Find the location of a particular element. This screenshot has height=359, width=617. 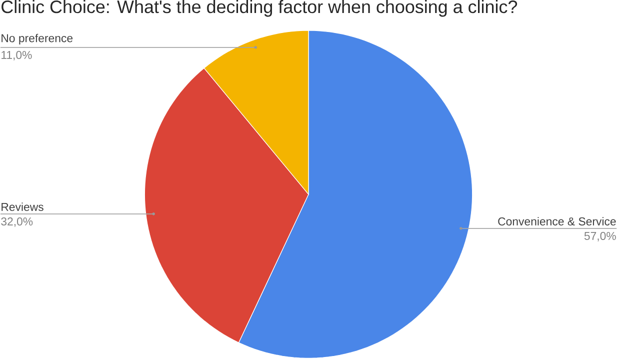

slice-label: Convenience & Service is located at coordinates (557, 221).